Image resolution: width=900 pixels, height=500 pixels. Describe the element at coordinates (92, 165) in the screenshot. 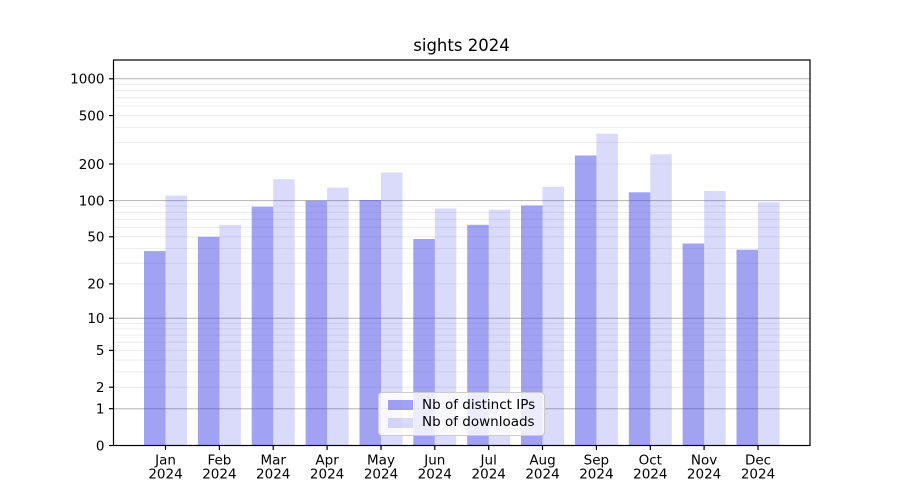

I see `y-tick-label: 200` at that location.